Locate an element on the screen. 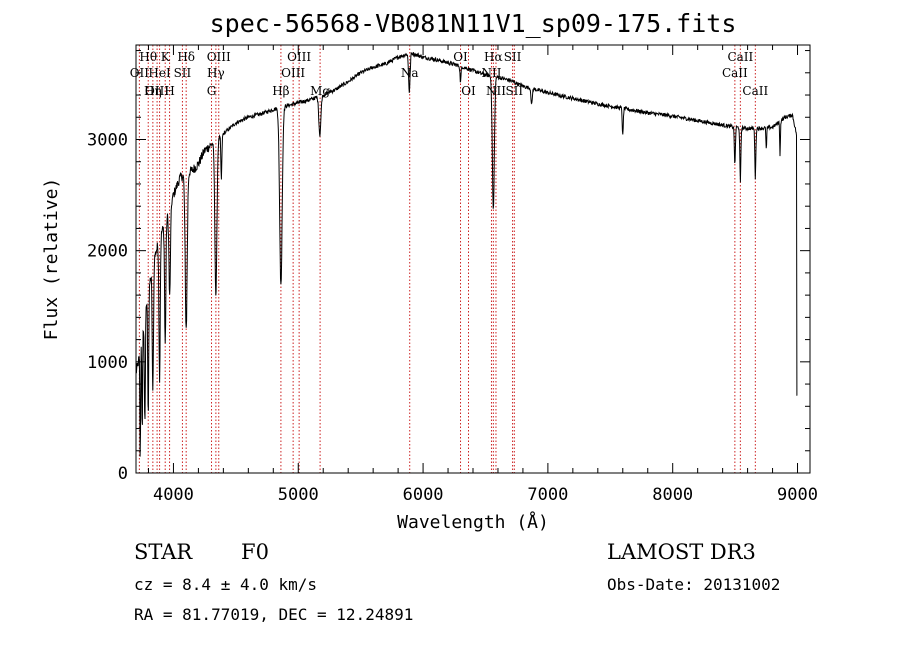  line-marker-label: Hη is located at coordinates (153, 91).